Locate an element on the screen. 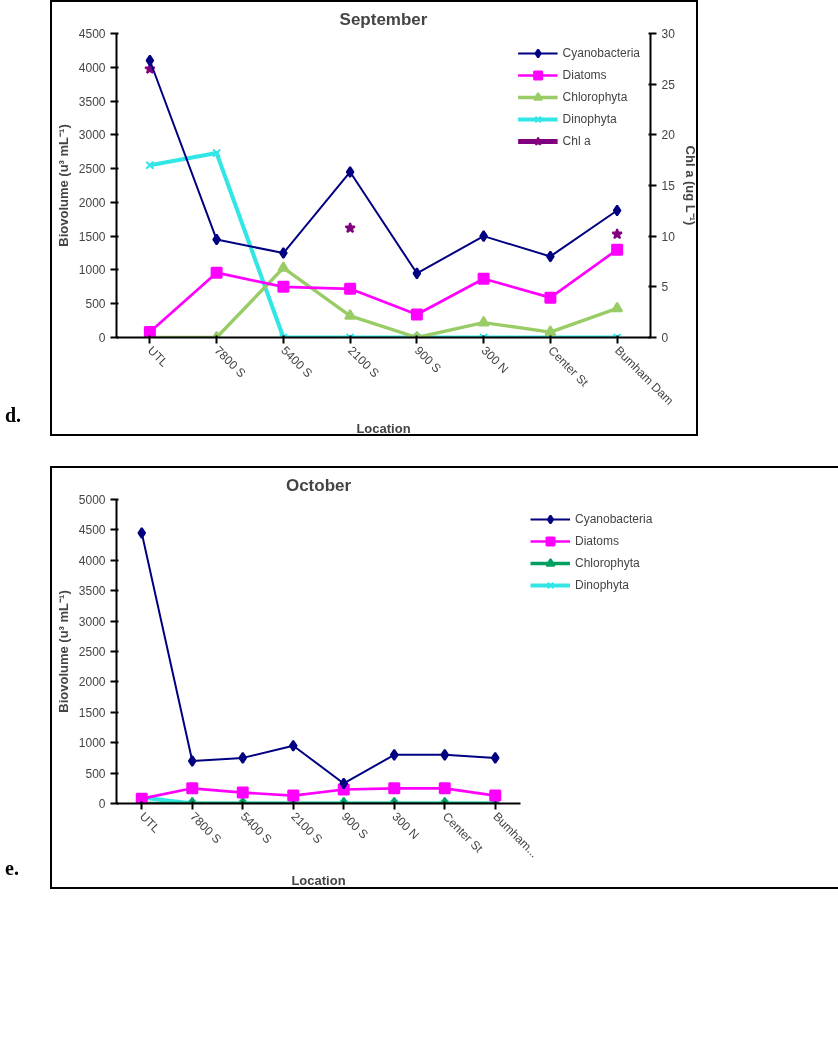 The image size is (838, 1051). y-tick-label: 5000 is located at coordinates (92, 500).